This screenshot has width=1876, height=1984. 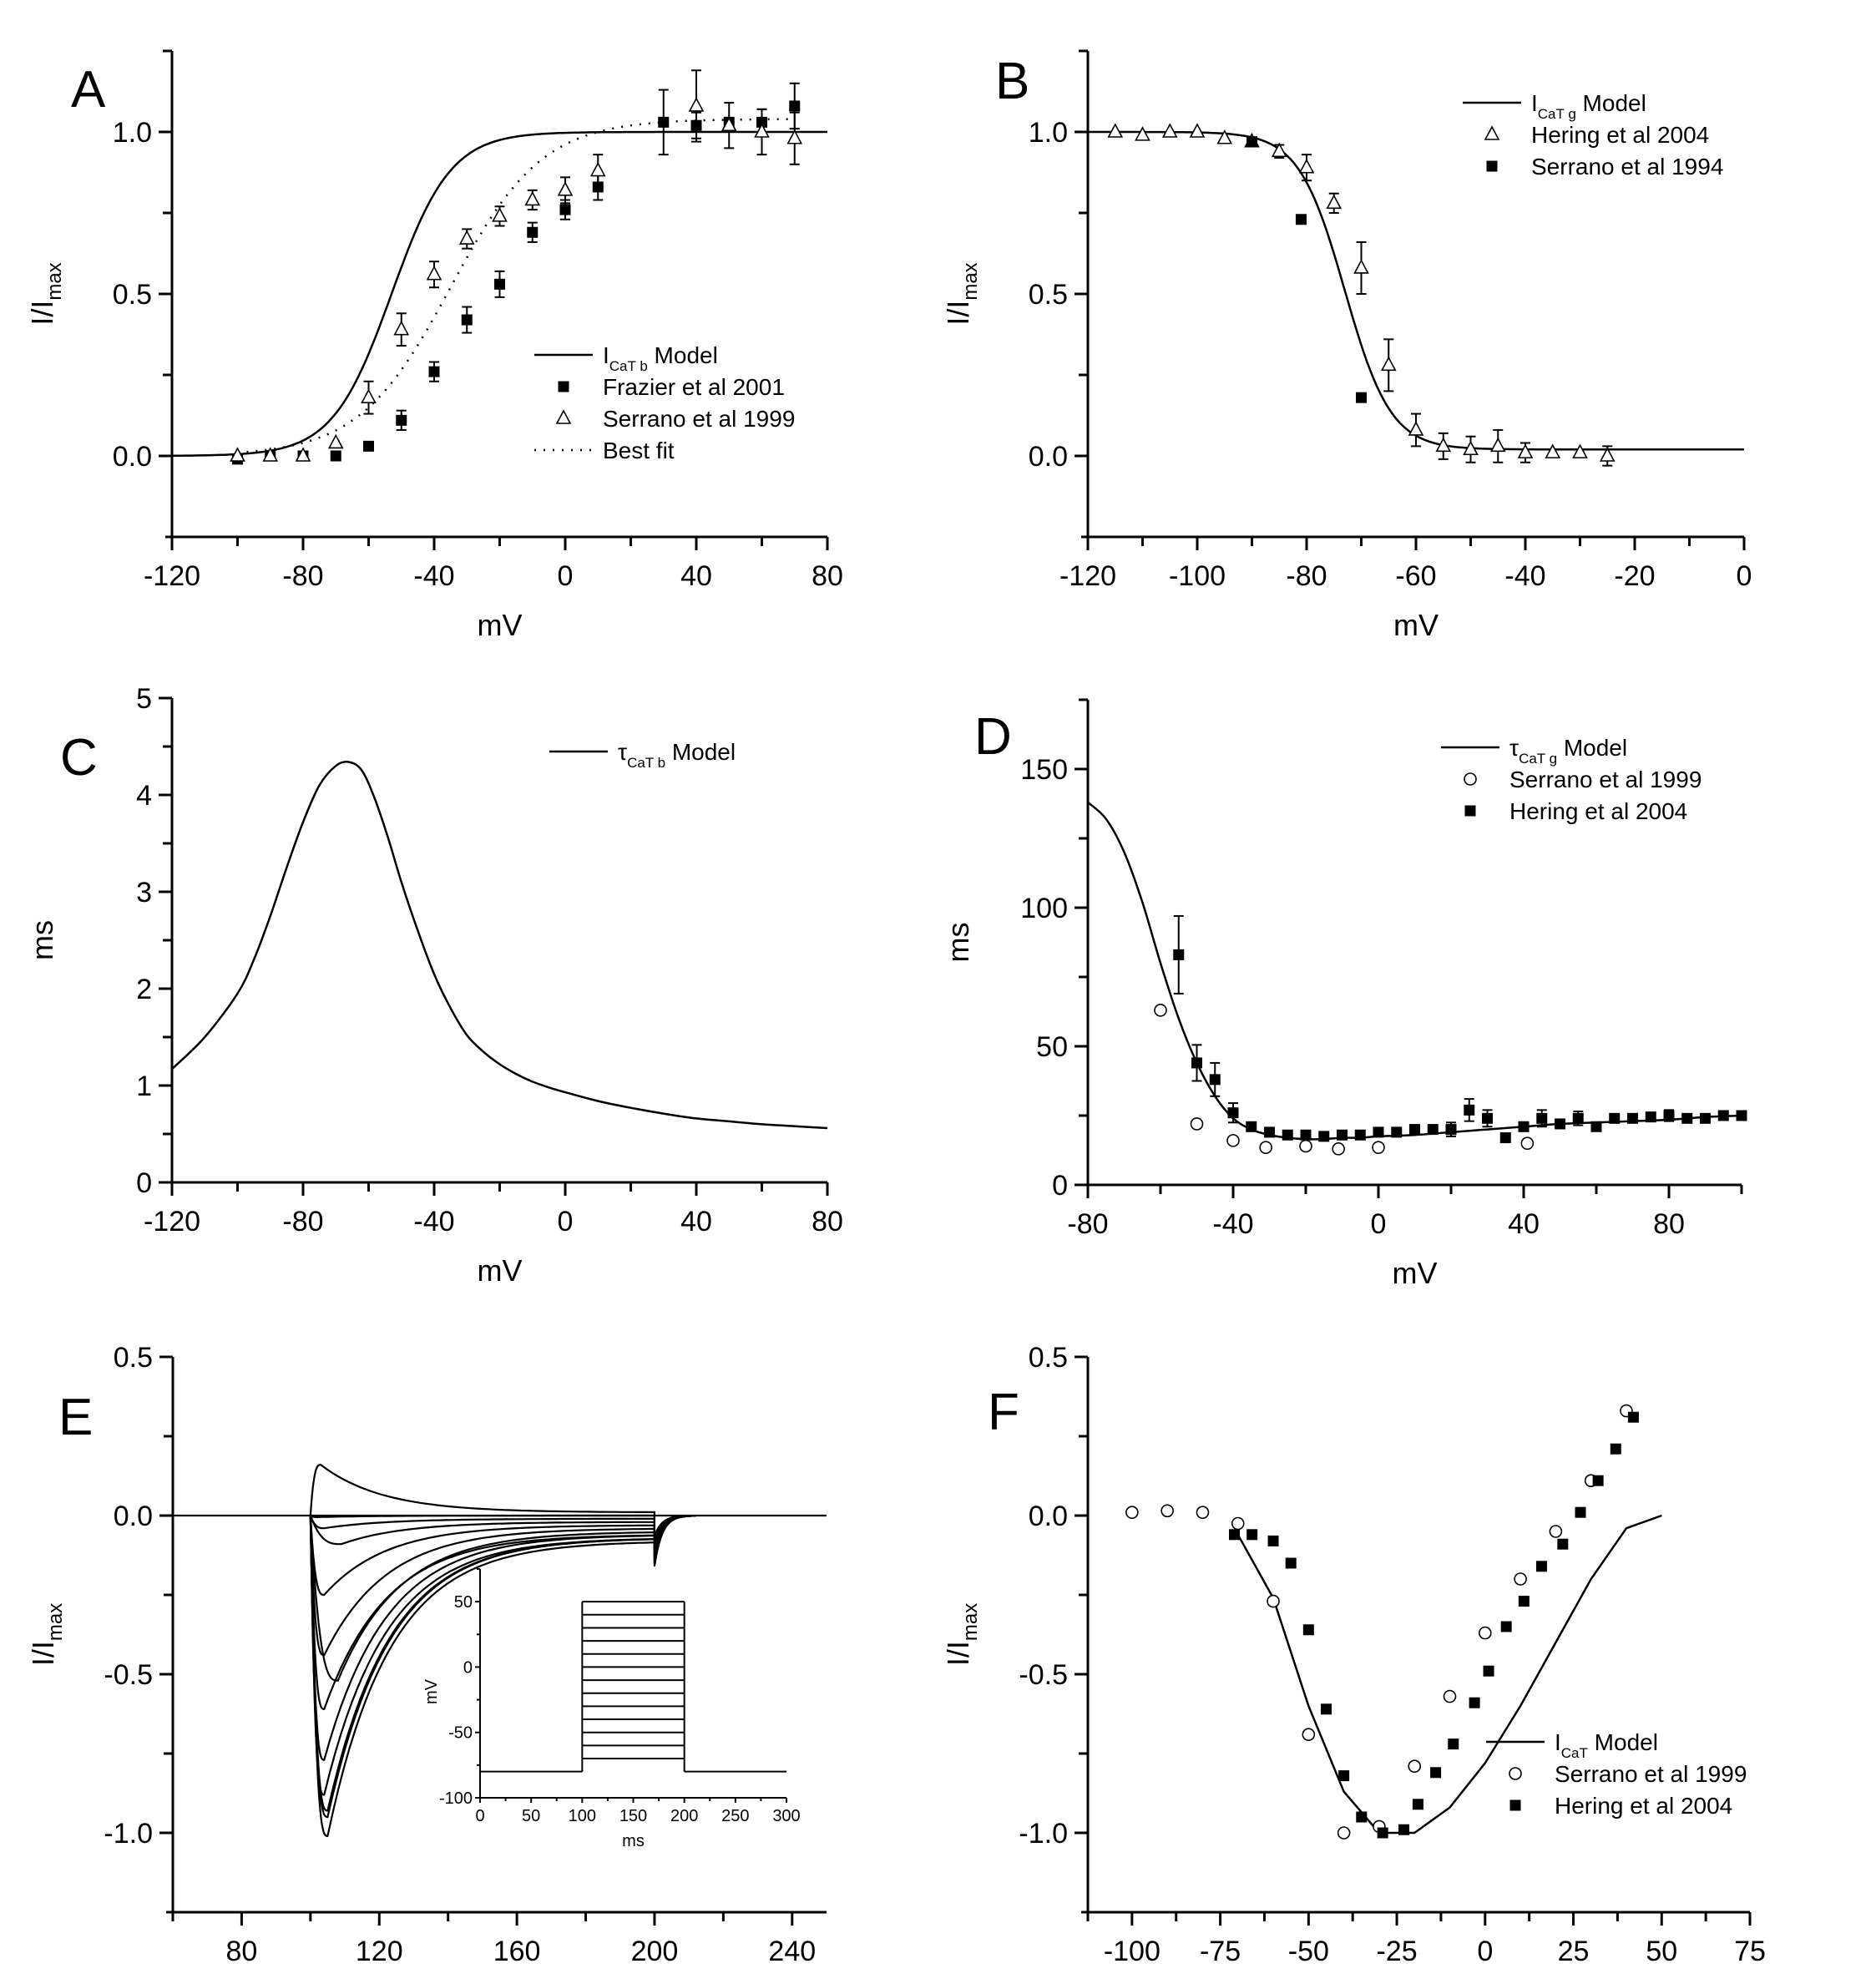 I want to click on inset-y-tick-label: -100, so click(x=456, y=1798).